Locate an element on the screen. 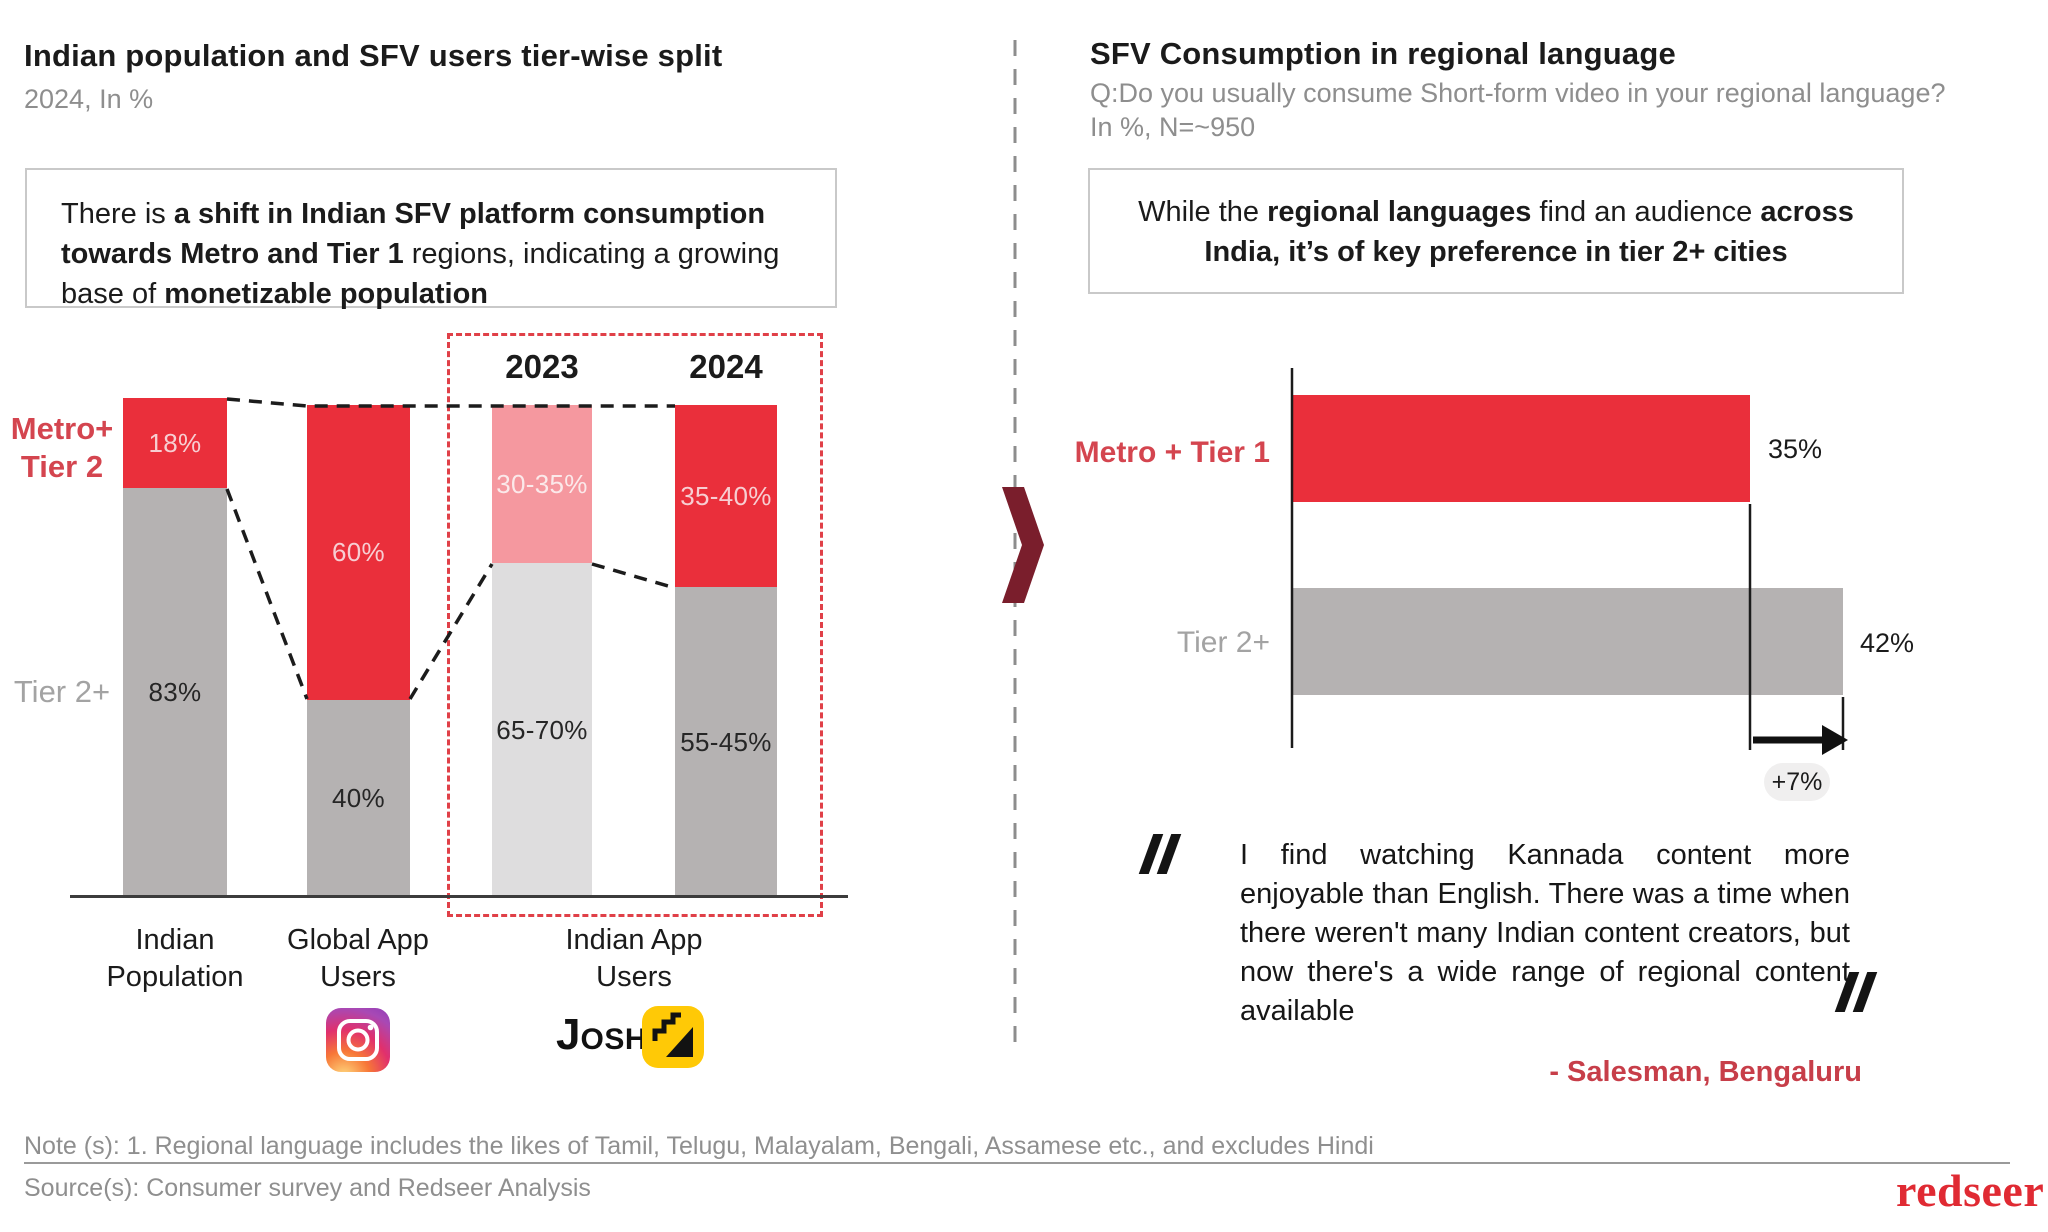  bar3-metro-segment: 30-35% is located at coordinates (542, 484).